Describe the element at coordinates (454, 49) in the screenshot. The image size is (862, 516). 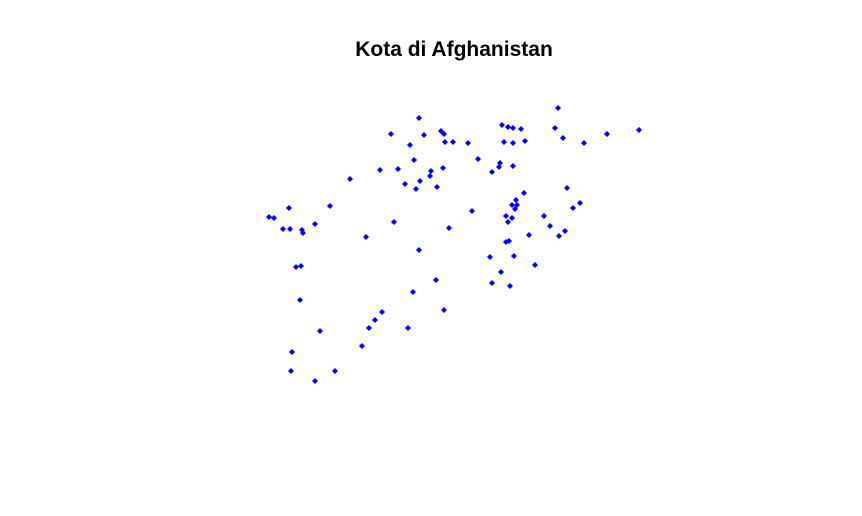
I see `chart-title: Kota di Afghanistan` at that location.